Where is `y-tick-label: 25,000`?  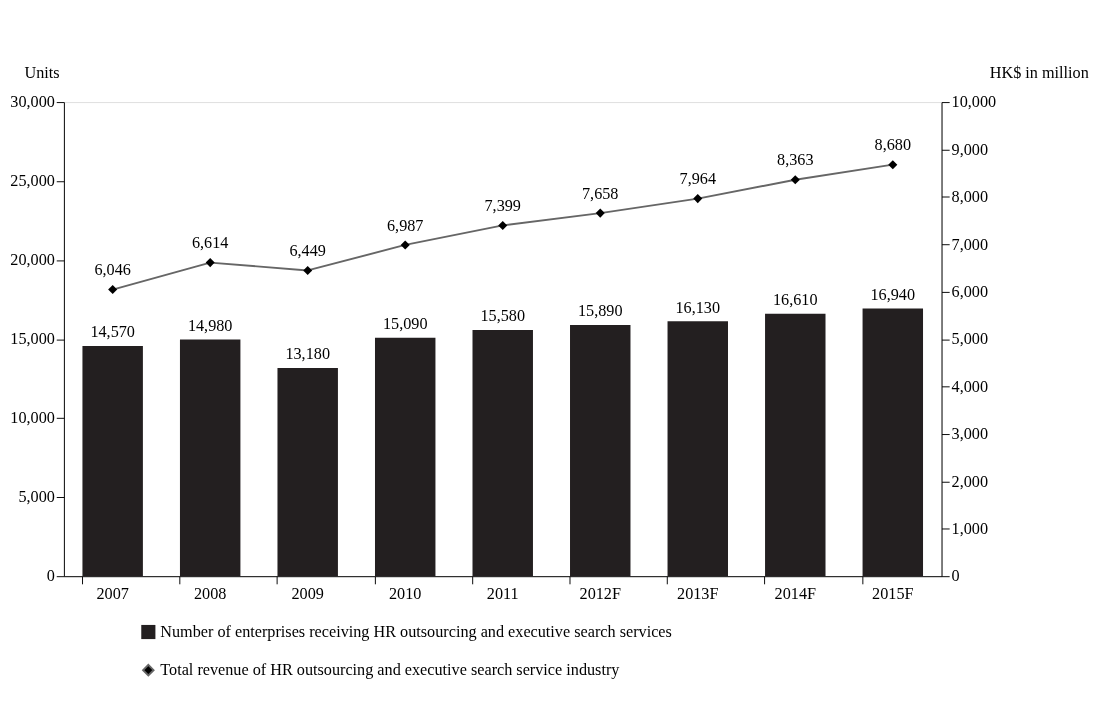 y-tick-label: 25,000 is located at coordinates (32, 181).